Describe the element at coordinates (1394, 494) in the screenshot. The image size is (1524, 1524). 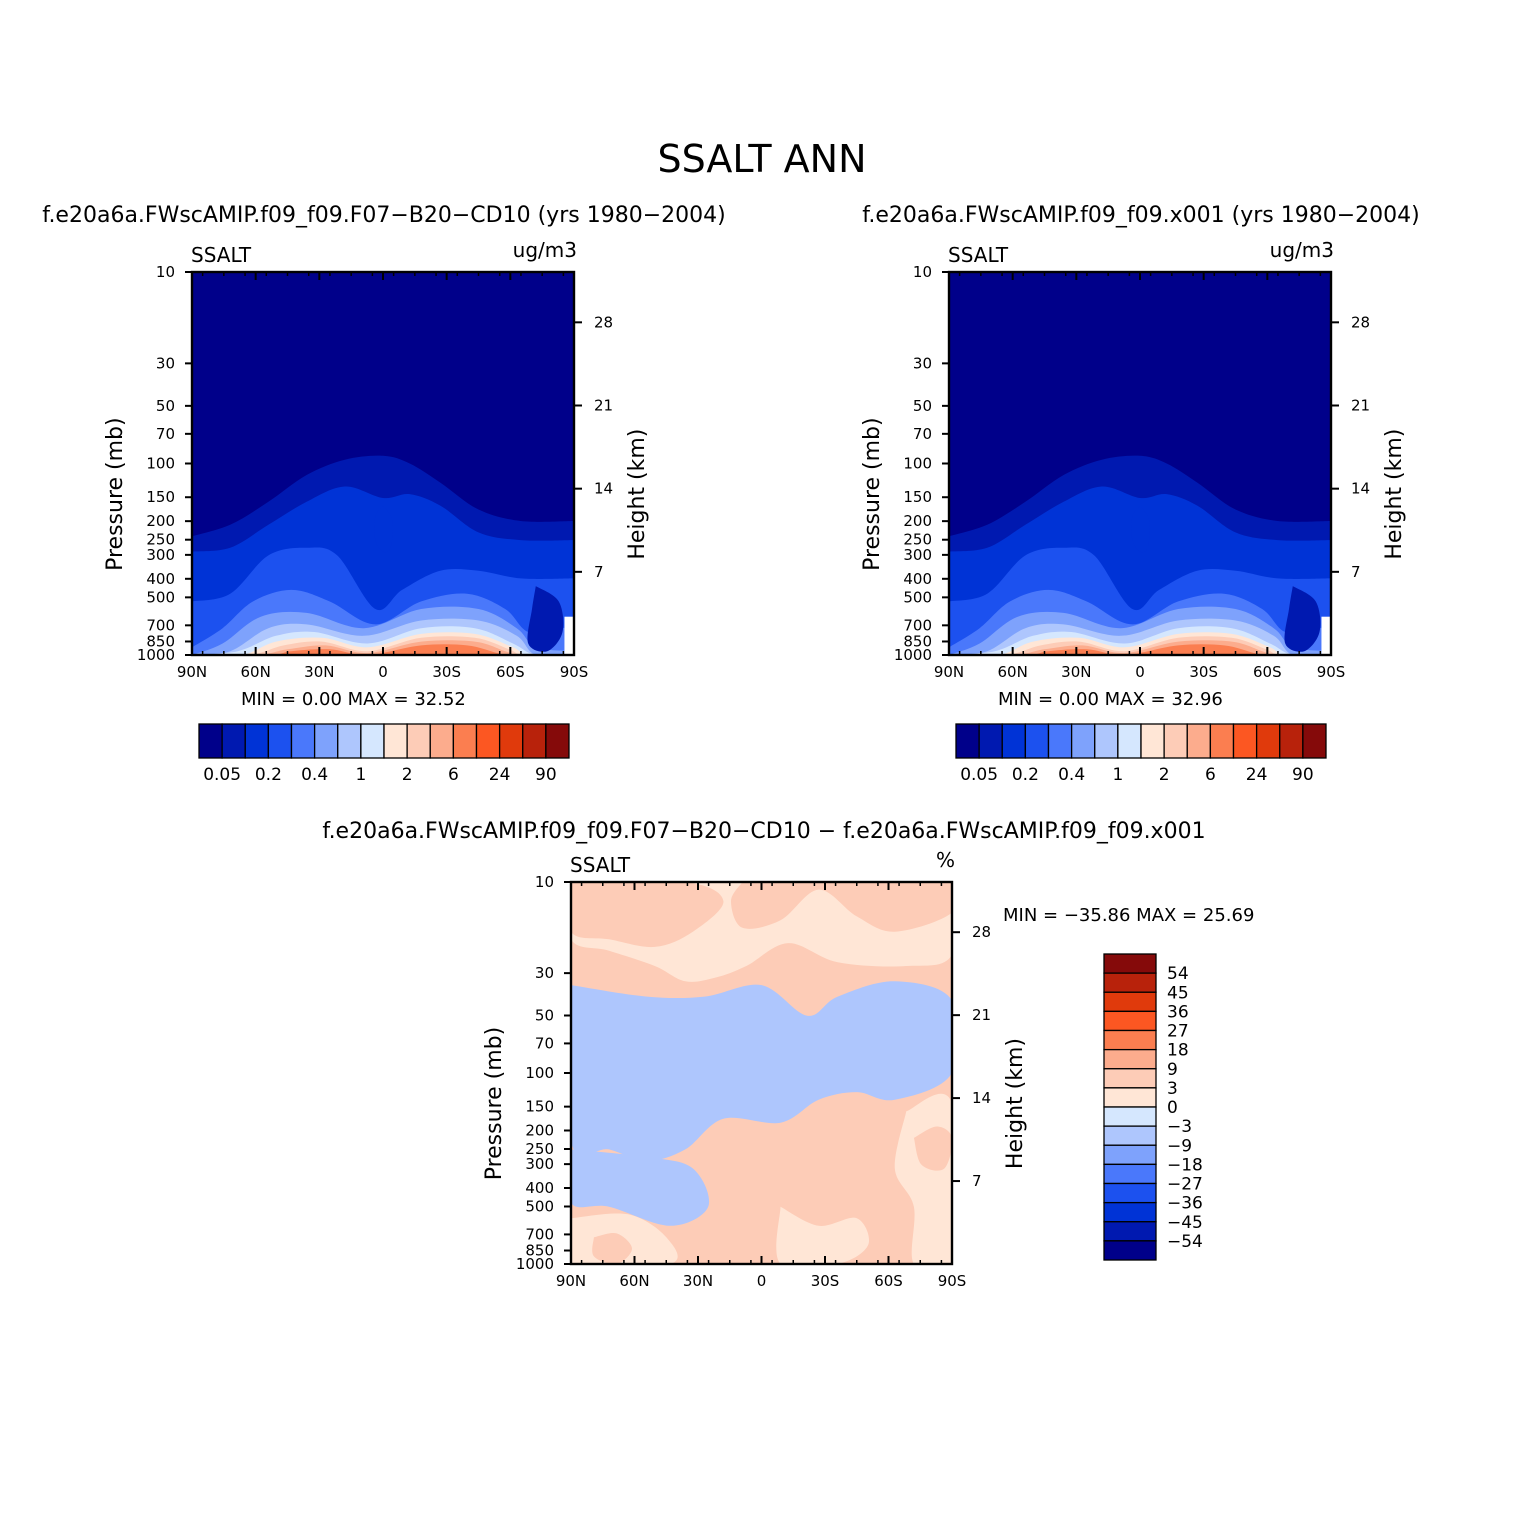
I see `y2-axis-label: Height (km)` at that location.